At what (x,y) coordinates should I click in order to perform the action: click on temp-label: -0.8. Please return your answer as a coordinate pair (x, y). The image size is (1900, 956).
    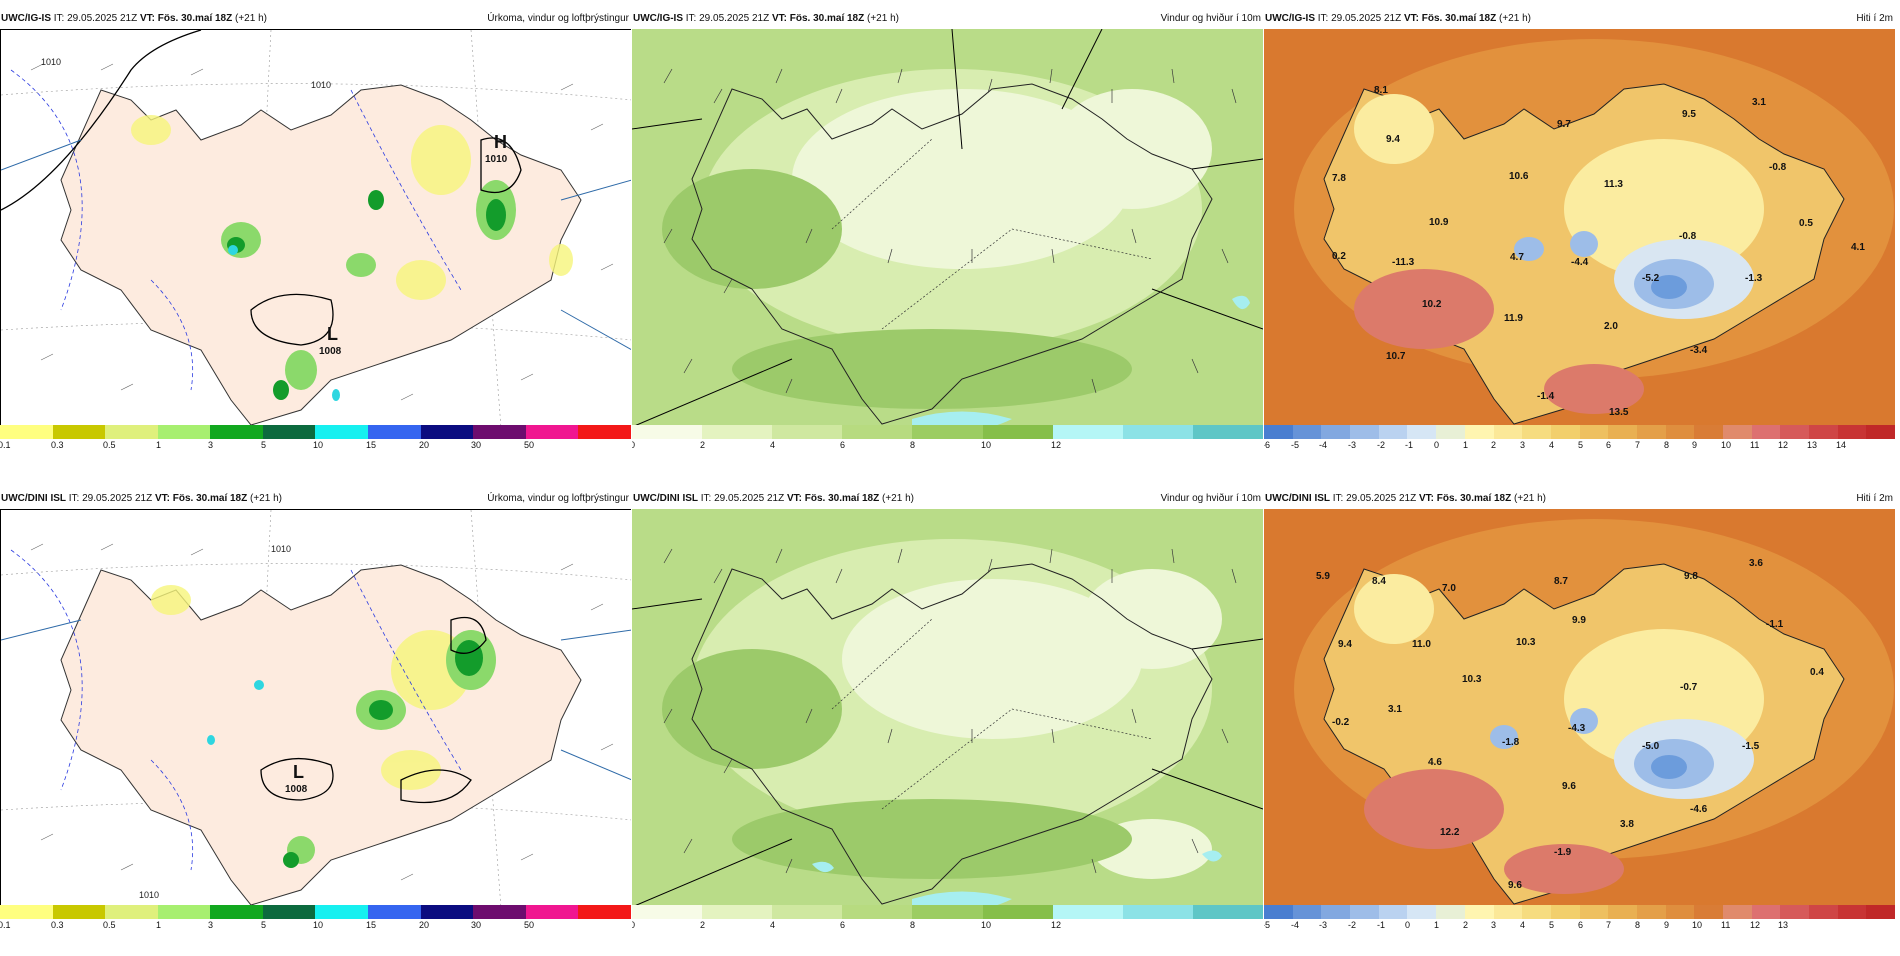
    Looking at the image, I should click on (1688, 236).